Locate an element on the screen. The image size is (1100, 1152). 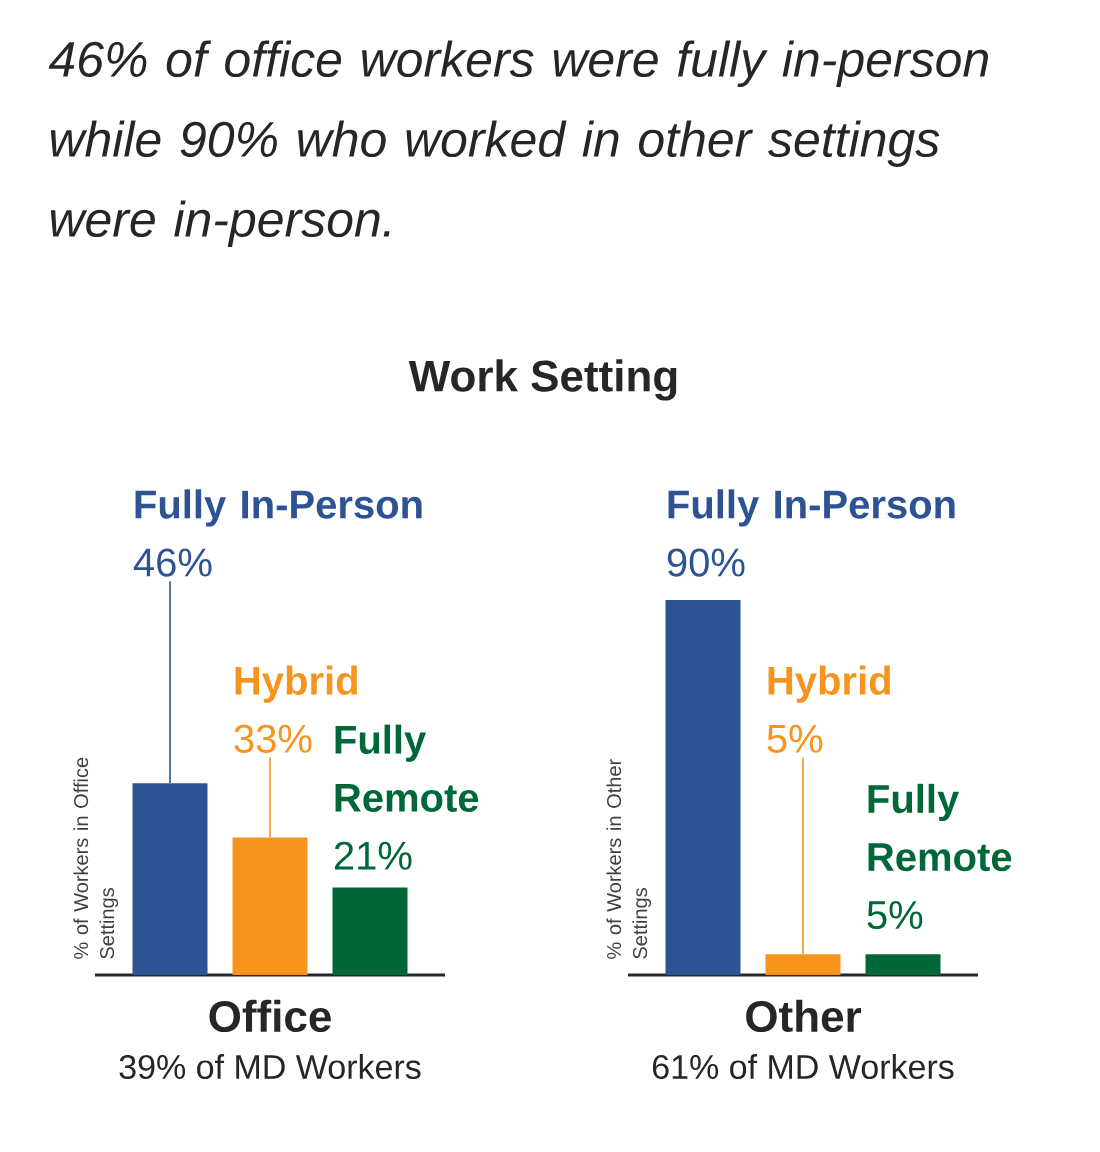
y-axis-title: % of Workers in Office Settings is located at coordinates (96, 858).